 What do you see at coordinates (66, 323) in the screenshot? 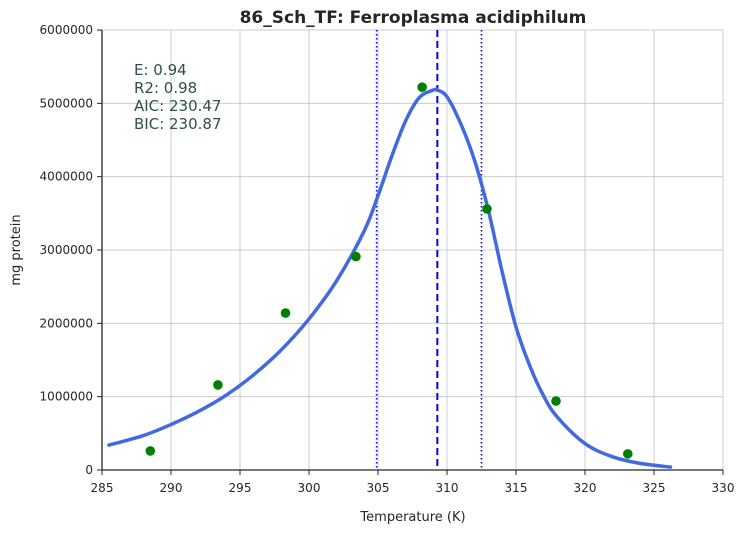
I see `y-tick-label: 2000000` at bounding box center [66, 323].